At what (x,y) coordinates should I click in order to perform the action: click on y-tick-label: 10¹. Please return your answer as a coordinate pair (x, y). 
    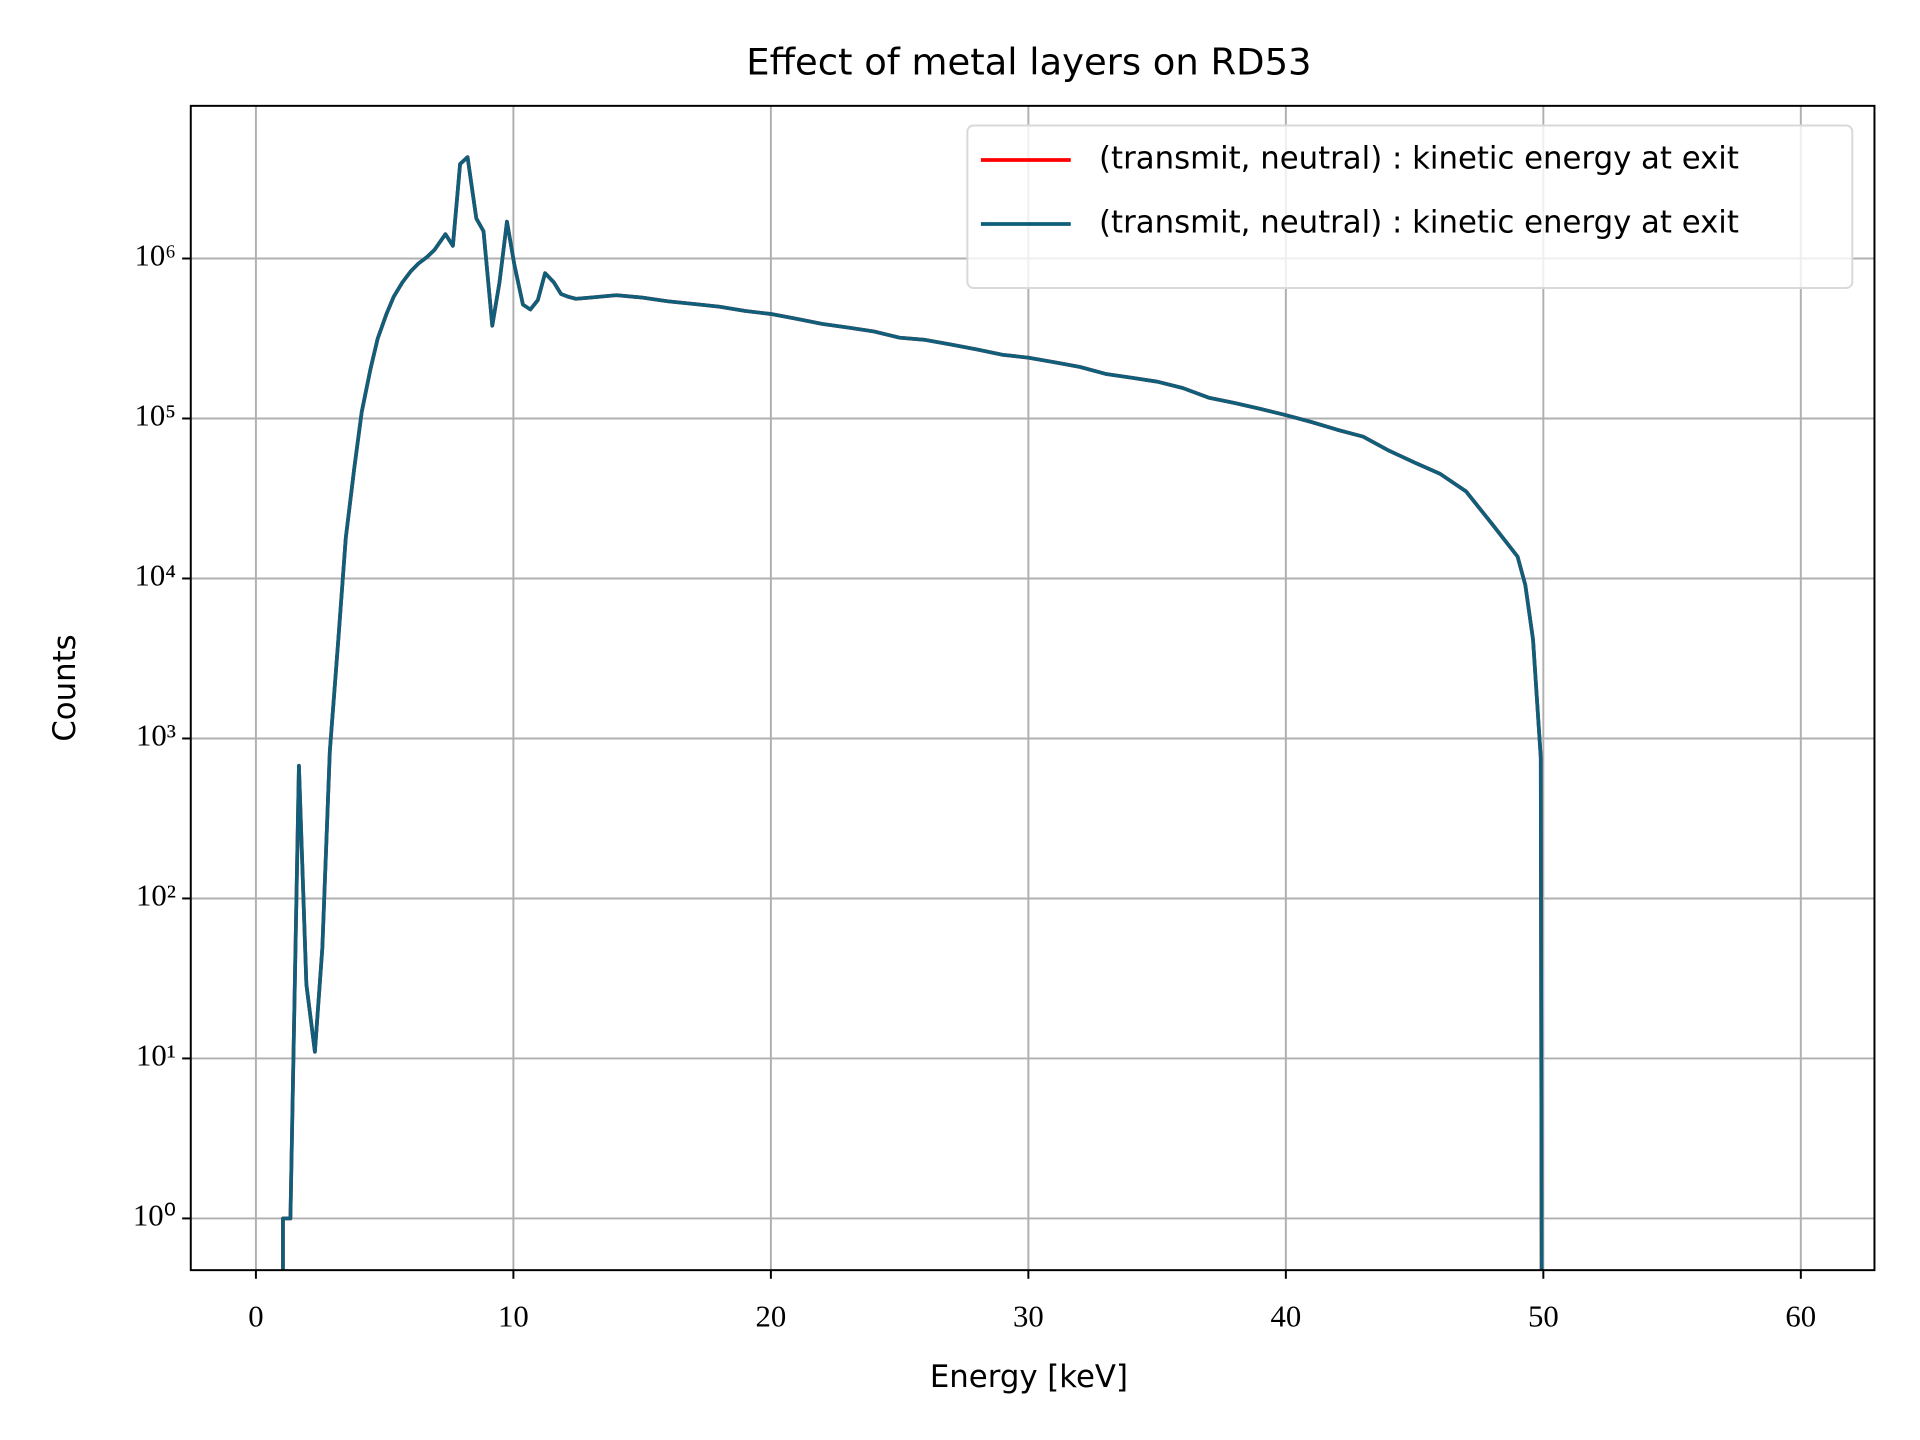
    Looking at the image, I should click on (156, 1056).